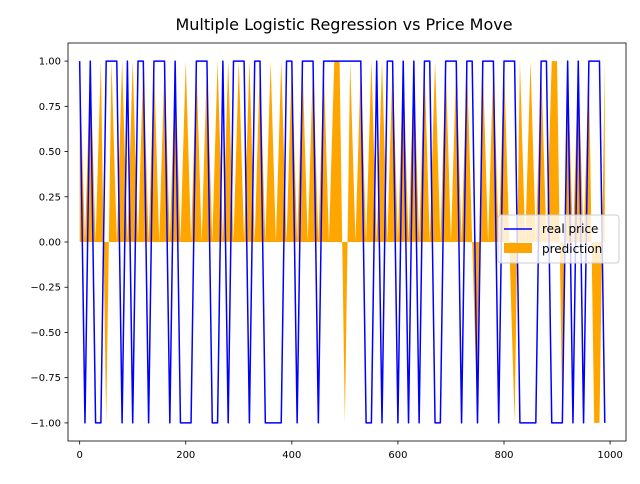 This screenshot has height=484, width=640. Describe the element at coordinates (609, 455) in the screenshot. I see `x-tick-label: 1000` at that location.